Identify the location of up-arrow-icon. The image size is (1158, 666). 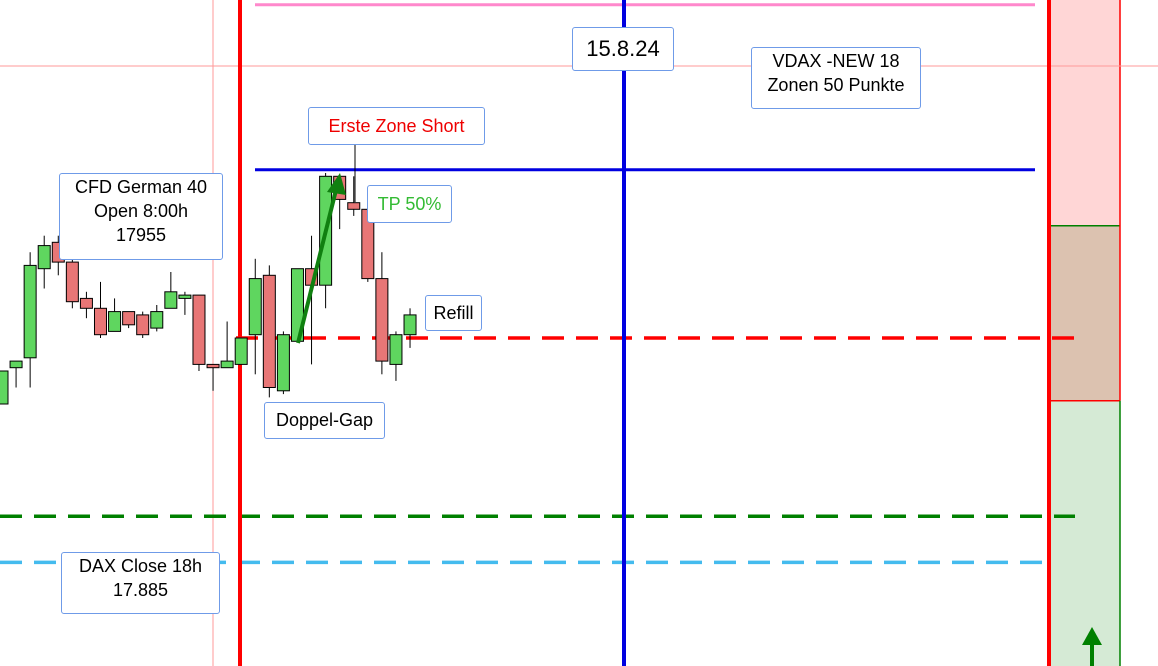
(1092, 636).